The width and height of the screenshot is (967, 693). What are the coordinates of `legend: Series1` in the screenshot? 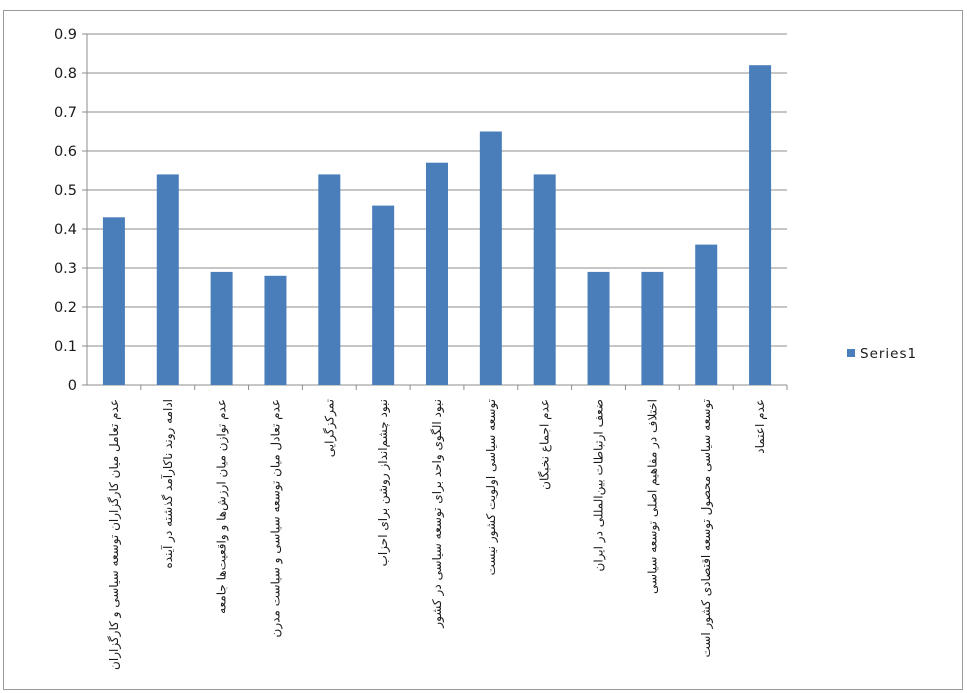 It's located at (882, 354).